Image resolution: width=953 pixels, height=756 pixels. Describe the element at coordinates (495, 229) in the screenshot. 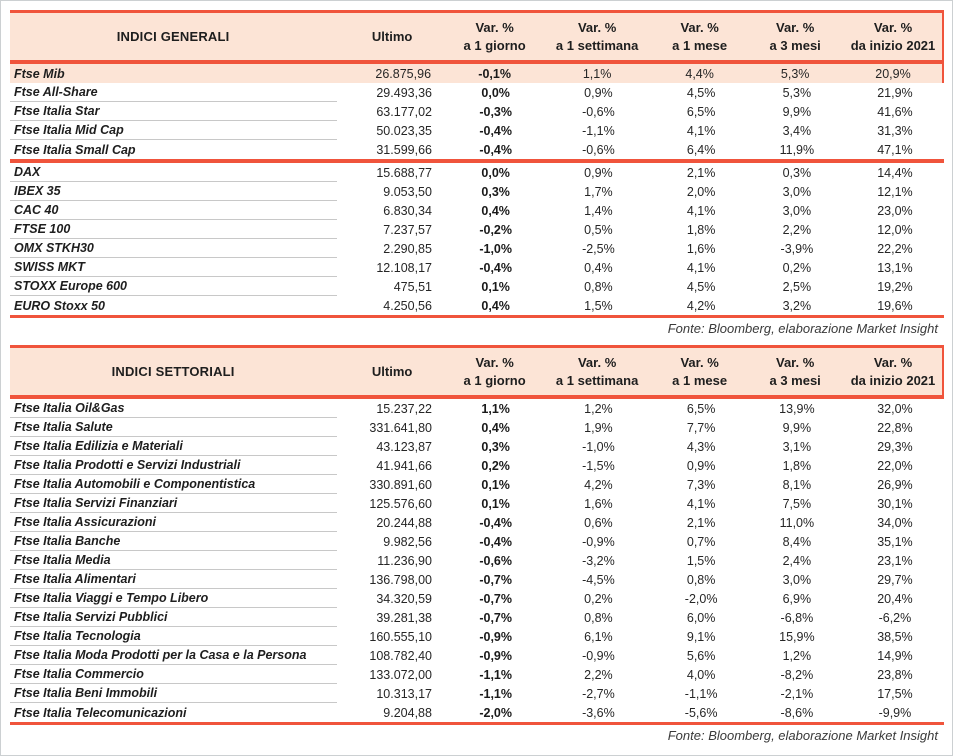

I see `var-pct-value: -0,2%` at that location.